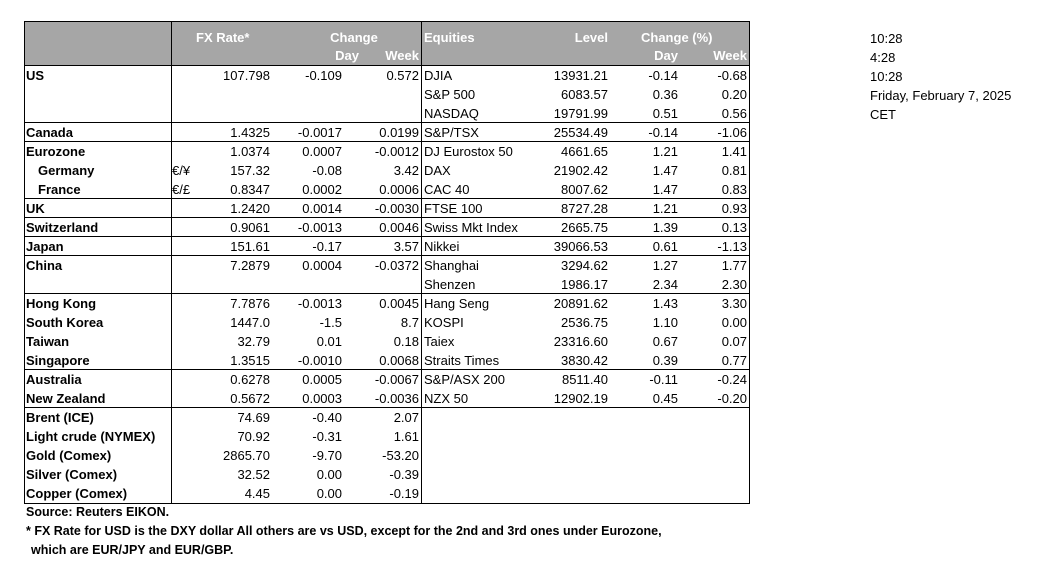  I want to click on equity-day-change: 0.67, so click(665, 341).